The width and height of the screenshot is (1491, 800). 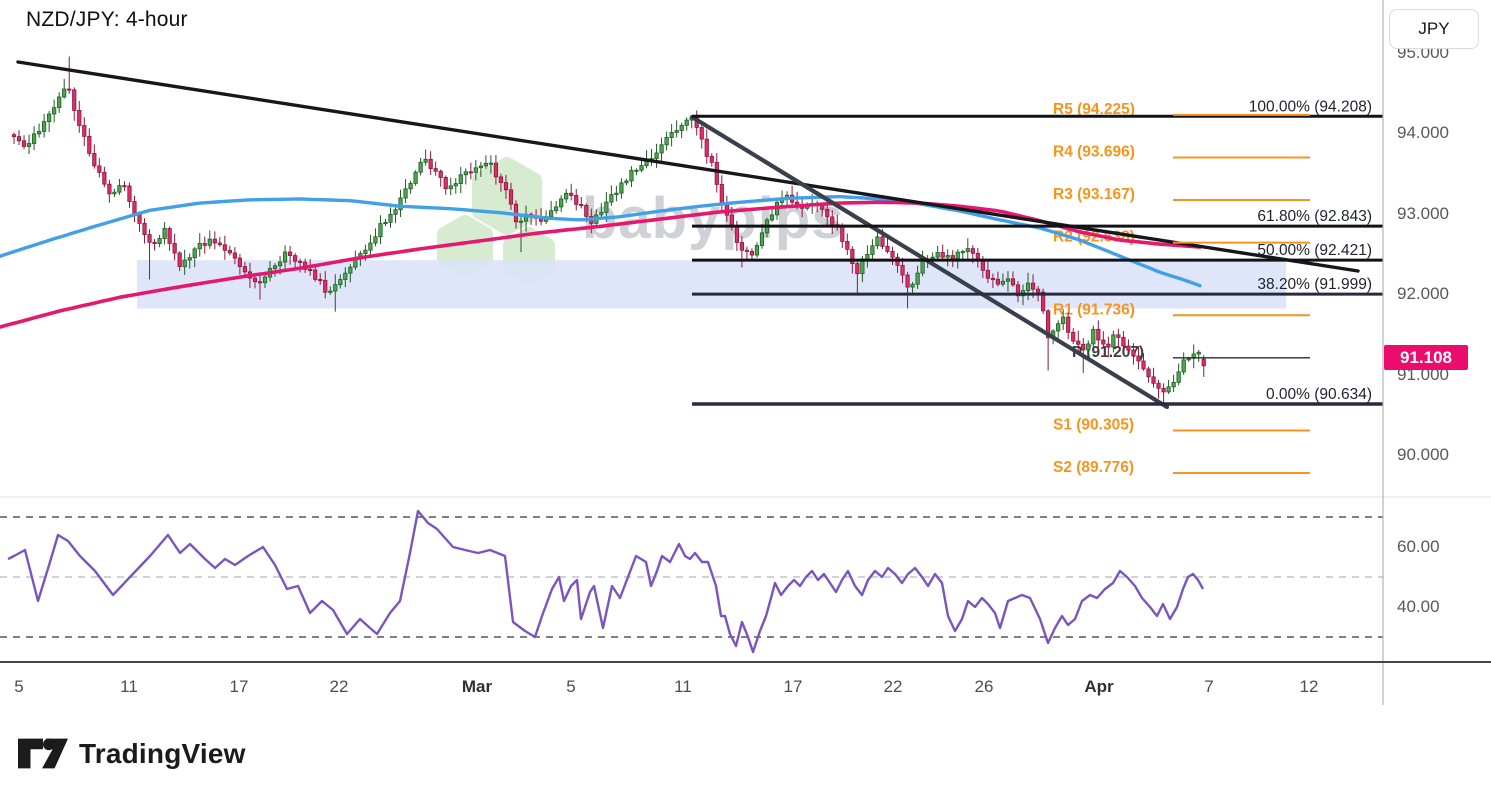 What do you see at coordinates (601, 241) in the screenshot?
I see `moving-average-blue` at bounding box center [601, 241].